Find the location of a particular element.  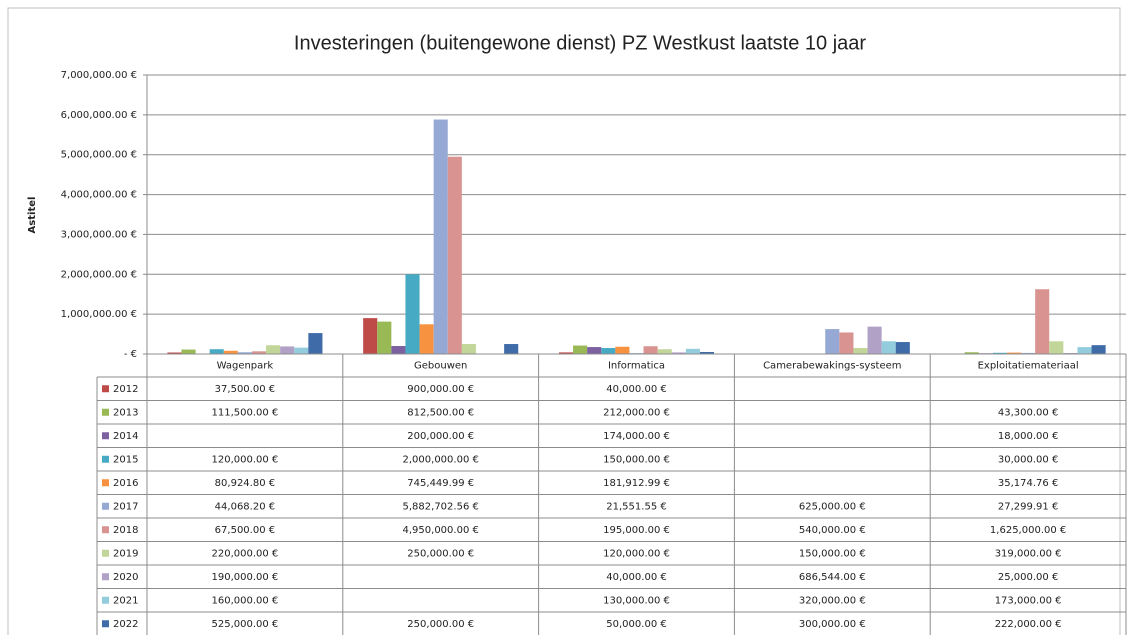

table-cell: 812,500.00 € is located at coordinates (440, 412).